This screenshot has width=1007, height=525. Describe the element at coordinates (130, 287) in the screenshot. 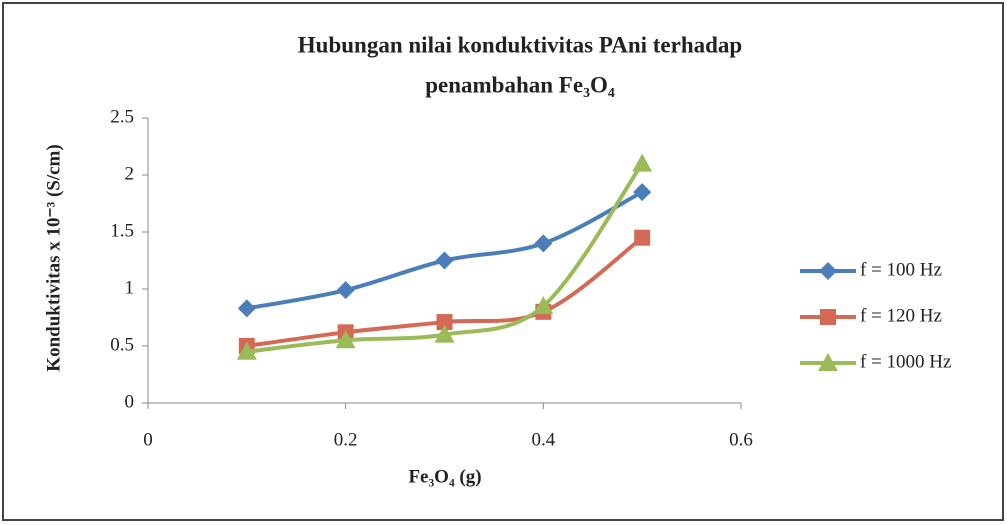

I see `y-tick-label: 1` at that location.